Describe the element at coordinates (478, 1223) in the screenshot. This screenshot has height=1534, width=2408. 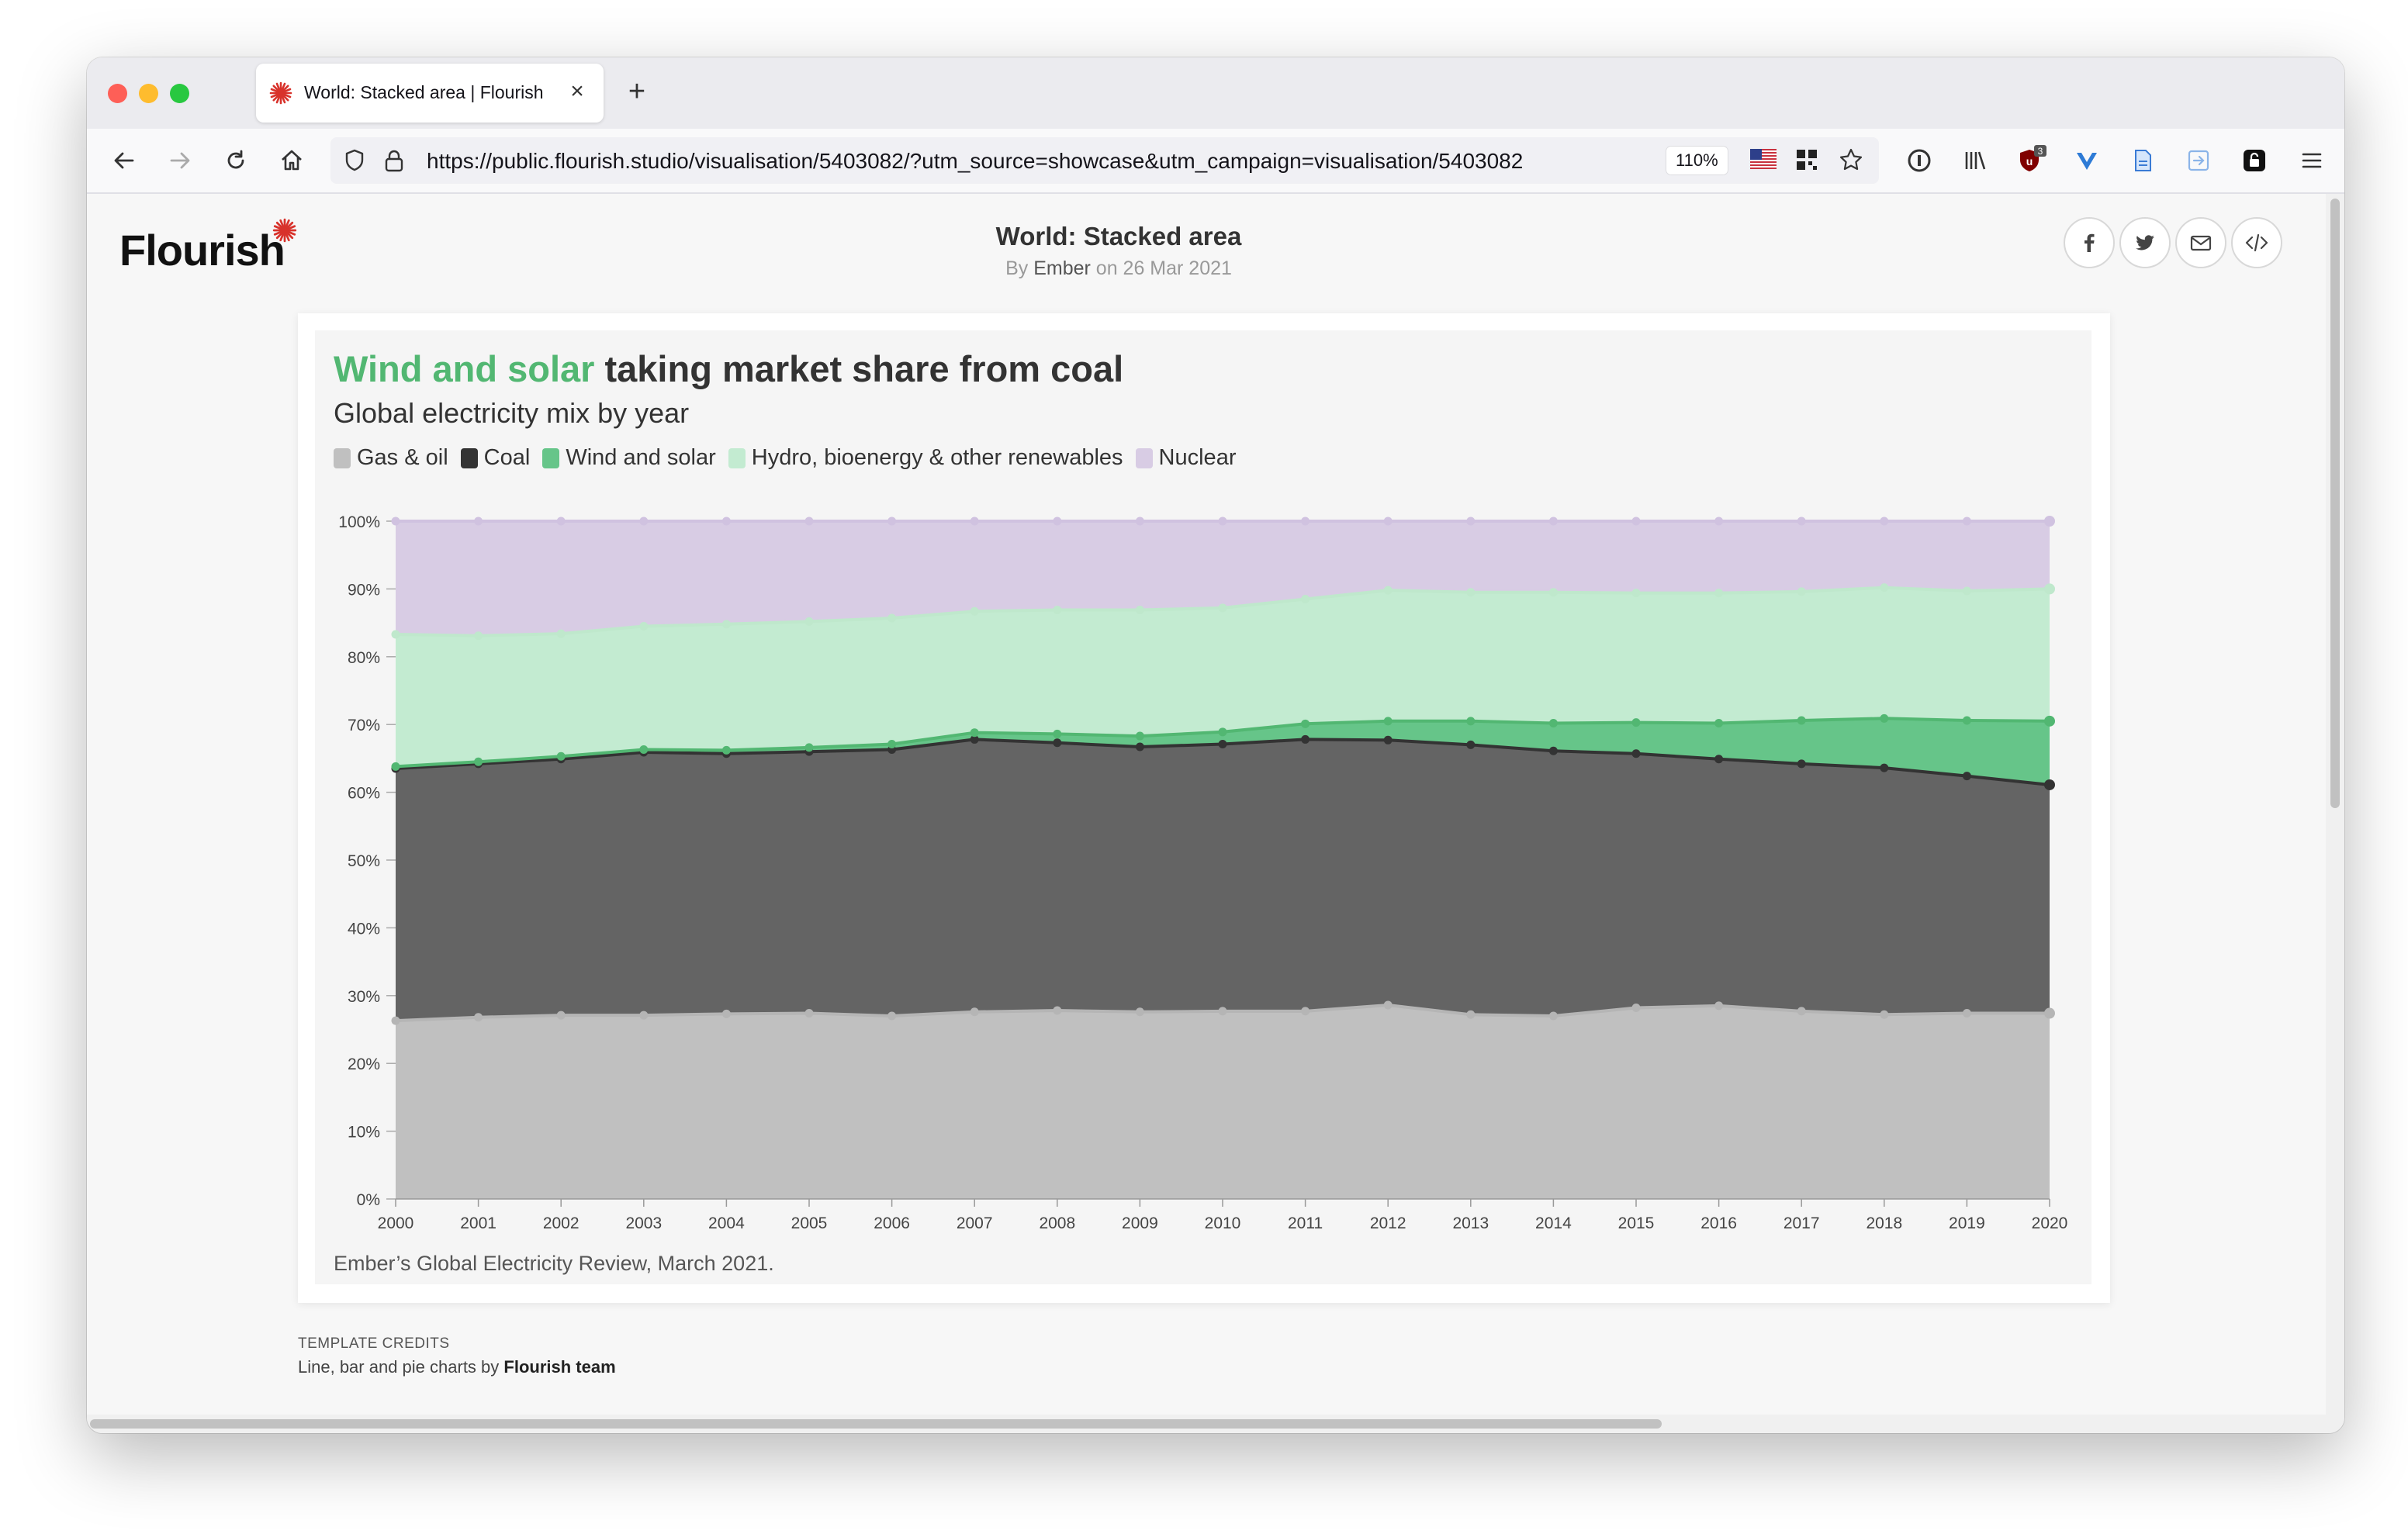
I see `x-tick-label: 2001` at that location.